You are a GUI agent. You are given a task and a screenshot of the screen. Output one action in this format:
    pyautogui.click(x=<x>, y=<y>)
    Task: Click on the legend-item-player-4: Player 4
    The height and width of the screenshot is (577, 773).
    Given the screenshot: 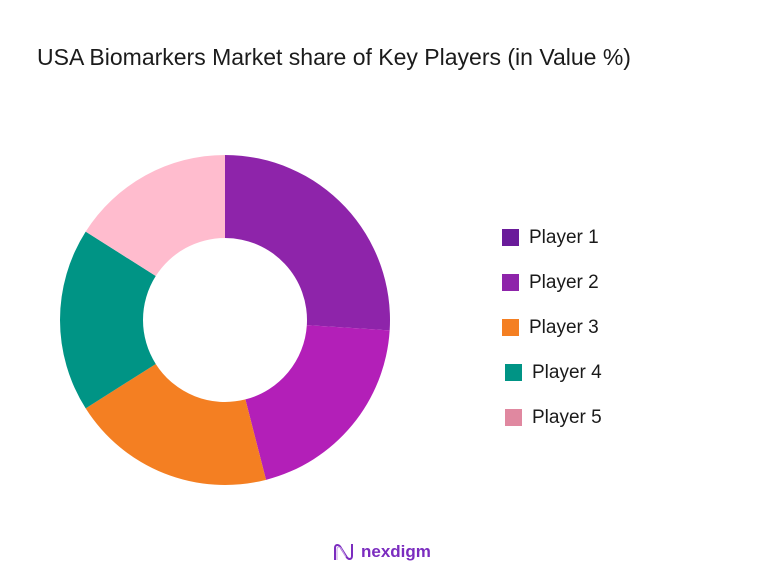 What is the action you would take?
    pyautogui.click(x=552, y=372)
    